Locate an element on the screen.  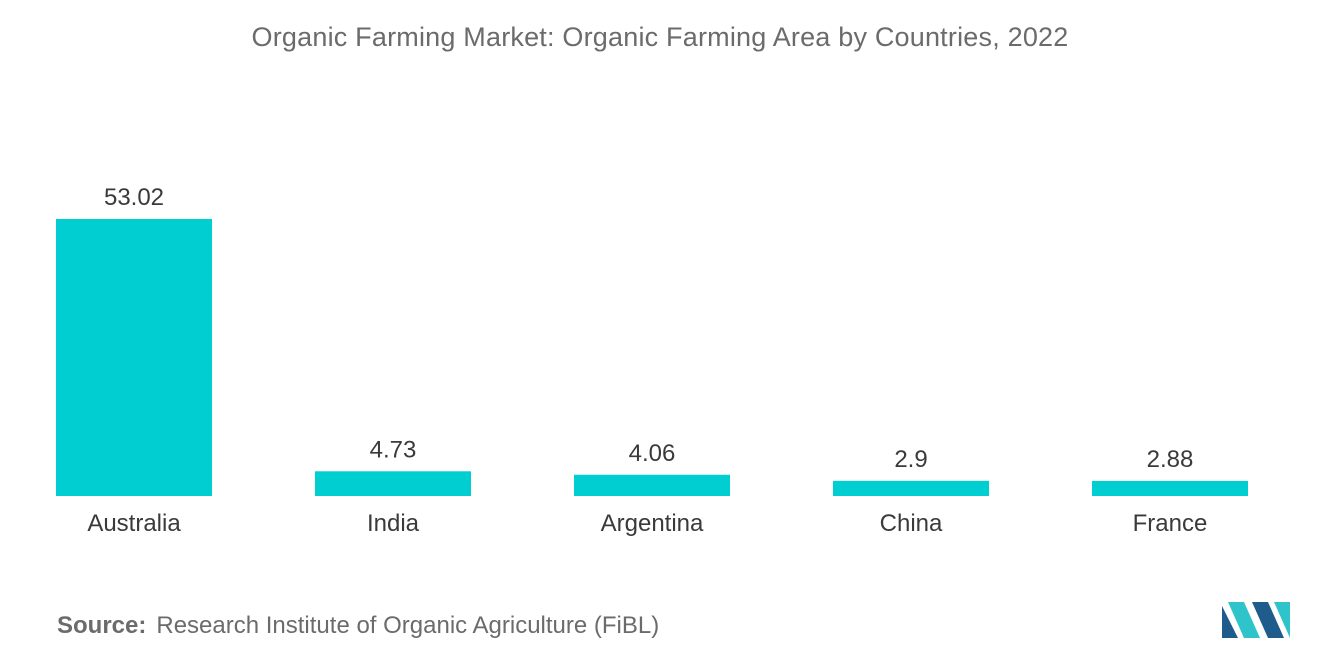
bar-value-label: 53.02 is located at coordinates (134, 197).